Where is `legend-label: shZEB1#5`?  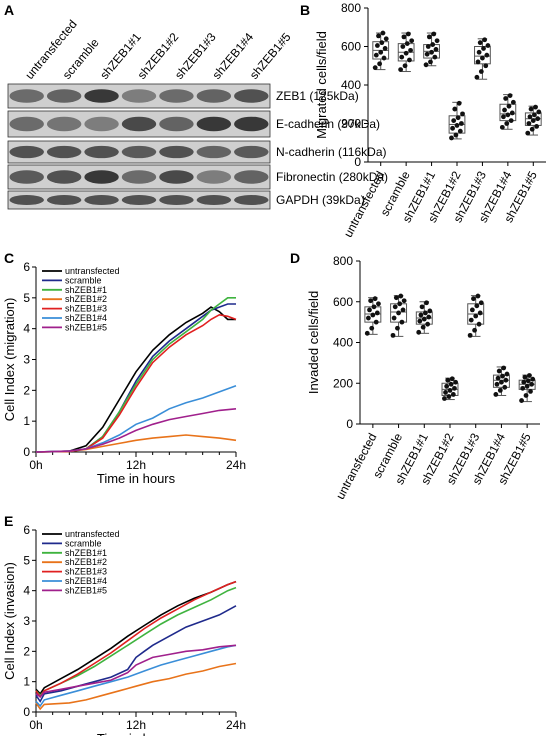
legend-label: shZEB1#5 is located at coordinates (86, 327).